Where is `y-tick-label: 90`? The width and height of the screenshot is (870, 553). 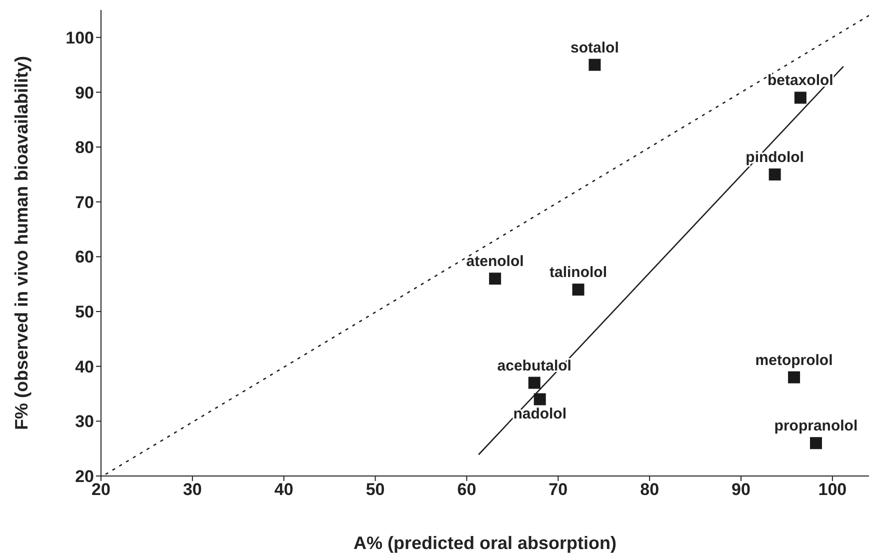 y-tick-label: 90 is located at coordinates (84, 92).